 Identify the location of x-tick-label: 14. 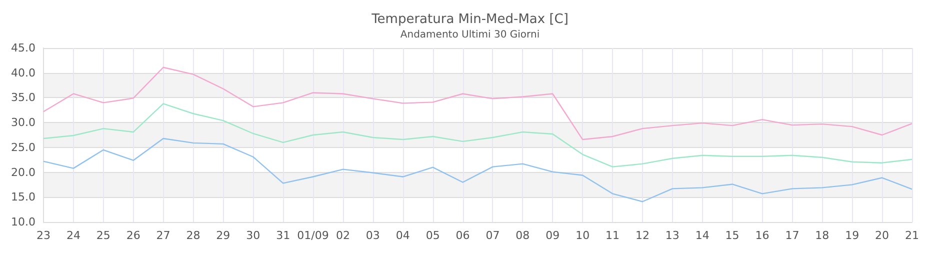
(702, 235).